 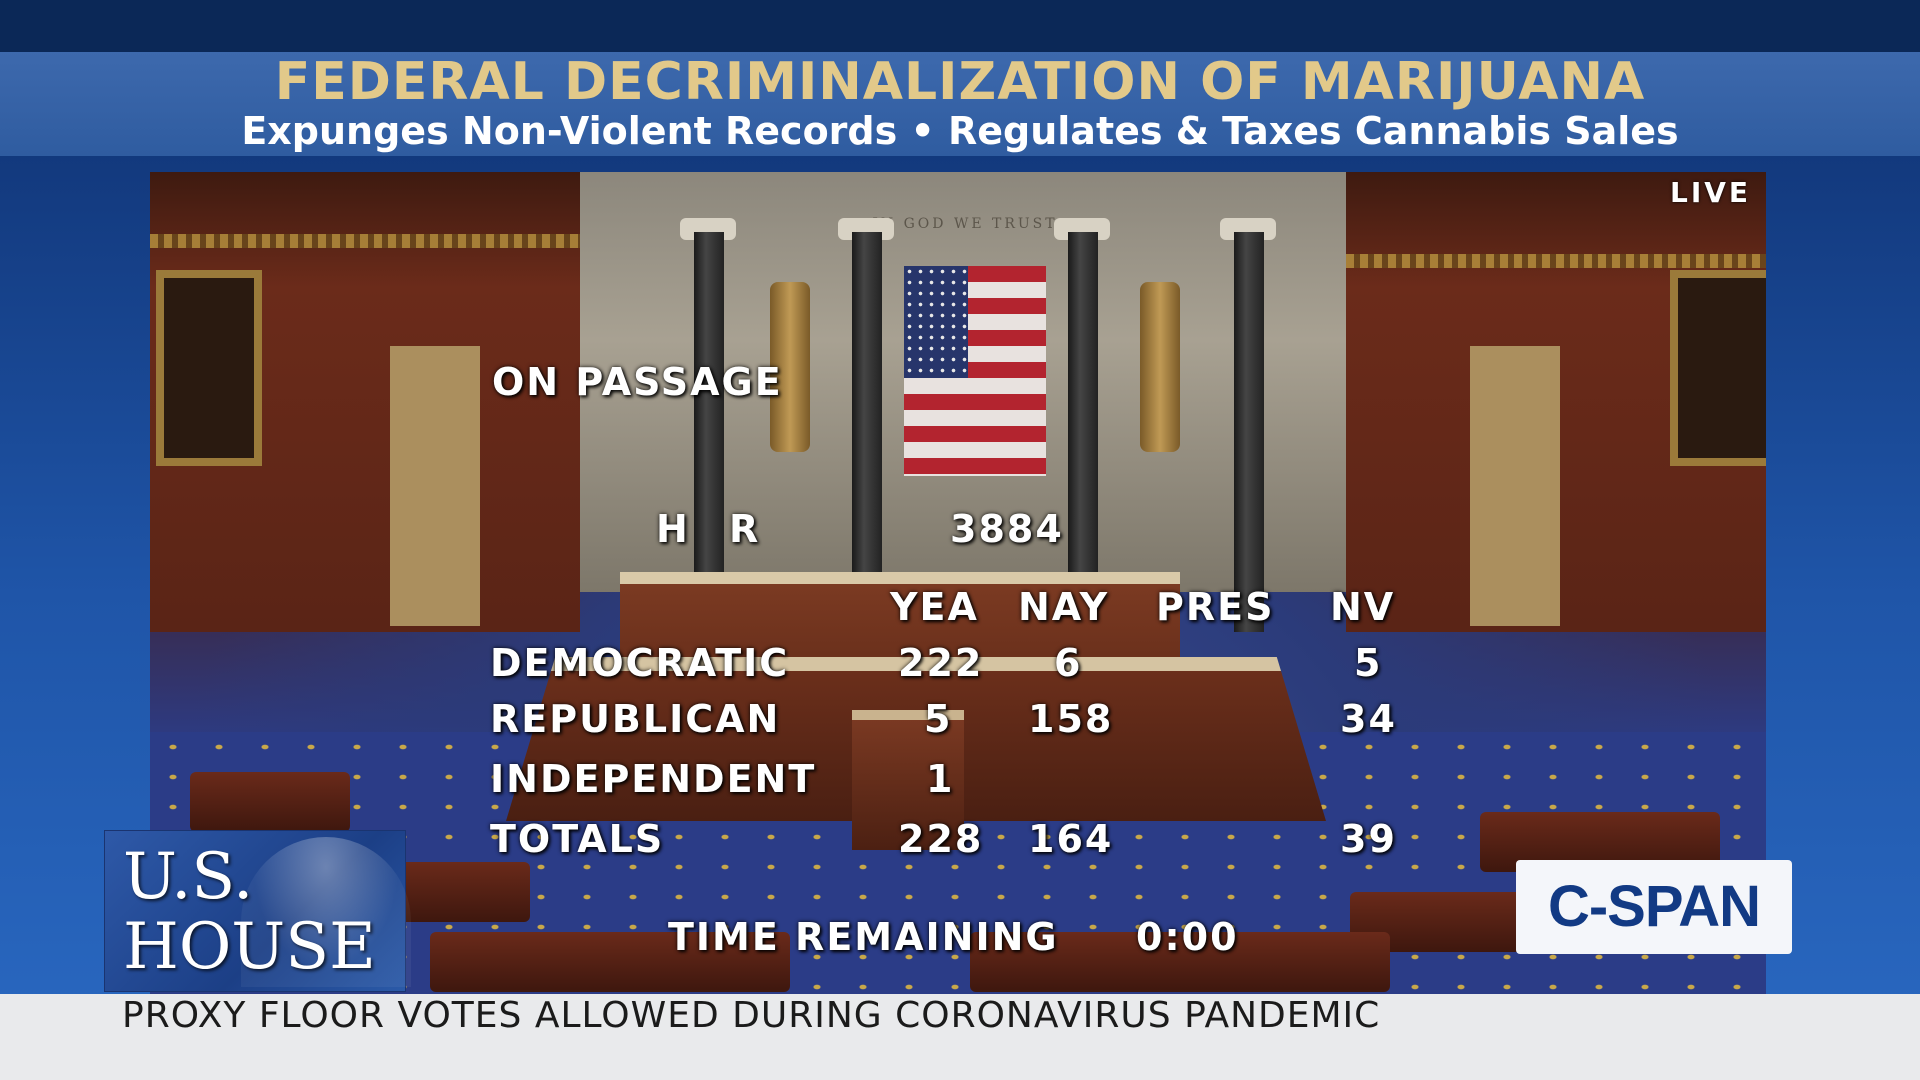 What do you see at coordinates (1368, 663) in the screenshot?
I see `nv-democratic: 5` at bounding box center [1368, 663].